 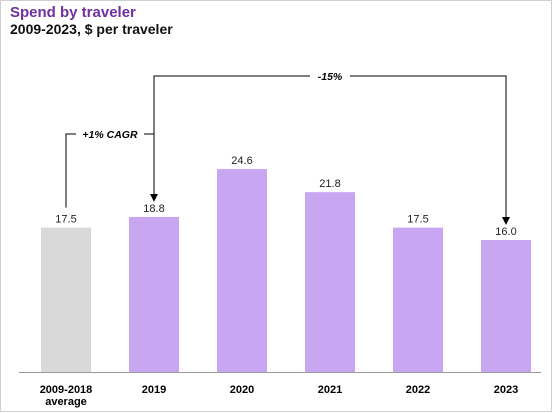 I want to click on data-label: 21.8, so click(x=329, y=184).